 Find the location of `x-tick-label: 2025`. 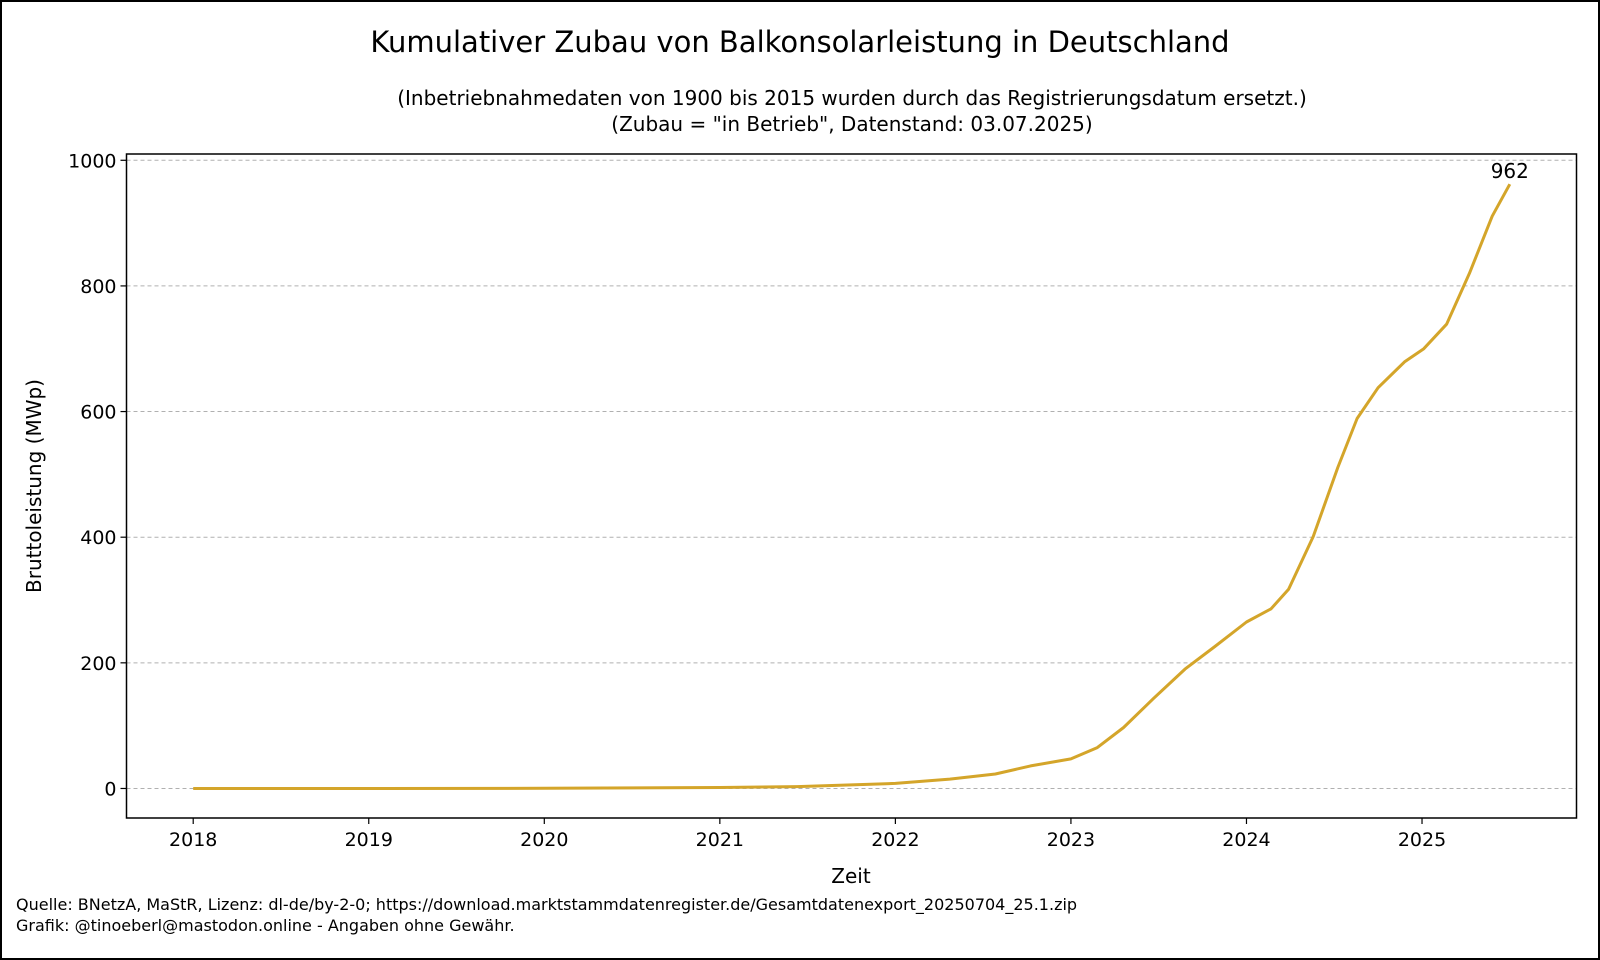

x-tick-label: 2025 is located at coordinates (1422, 840).